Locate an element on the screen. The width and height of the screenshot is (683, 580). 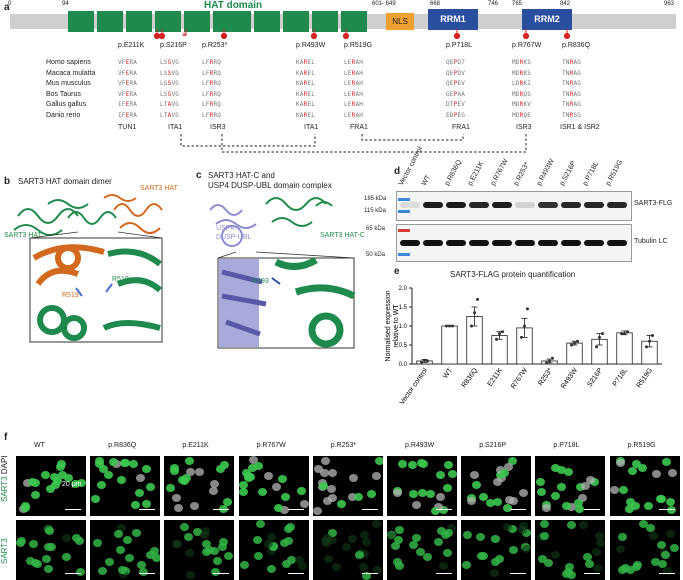
residue-flank: D7 is located at coordinates (461, 62).